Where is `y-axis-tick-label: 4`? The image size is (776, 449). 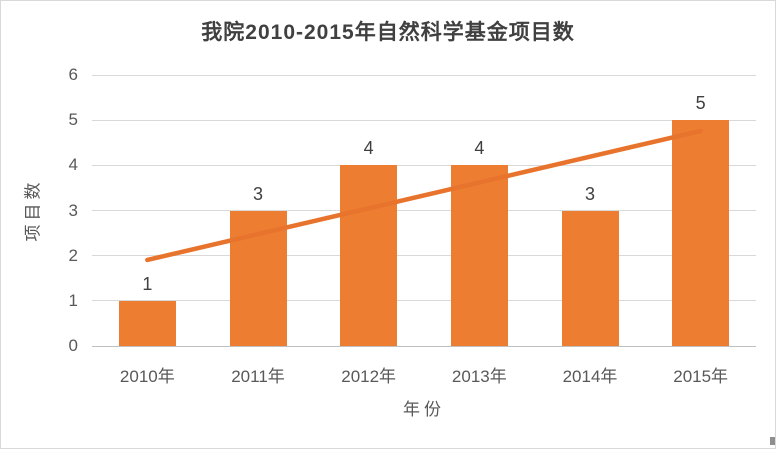 y-axis-tick-label: 4 is located at coordinates (73, 165).